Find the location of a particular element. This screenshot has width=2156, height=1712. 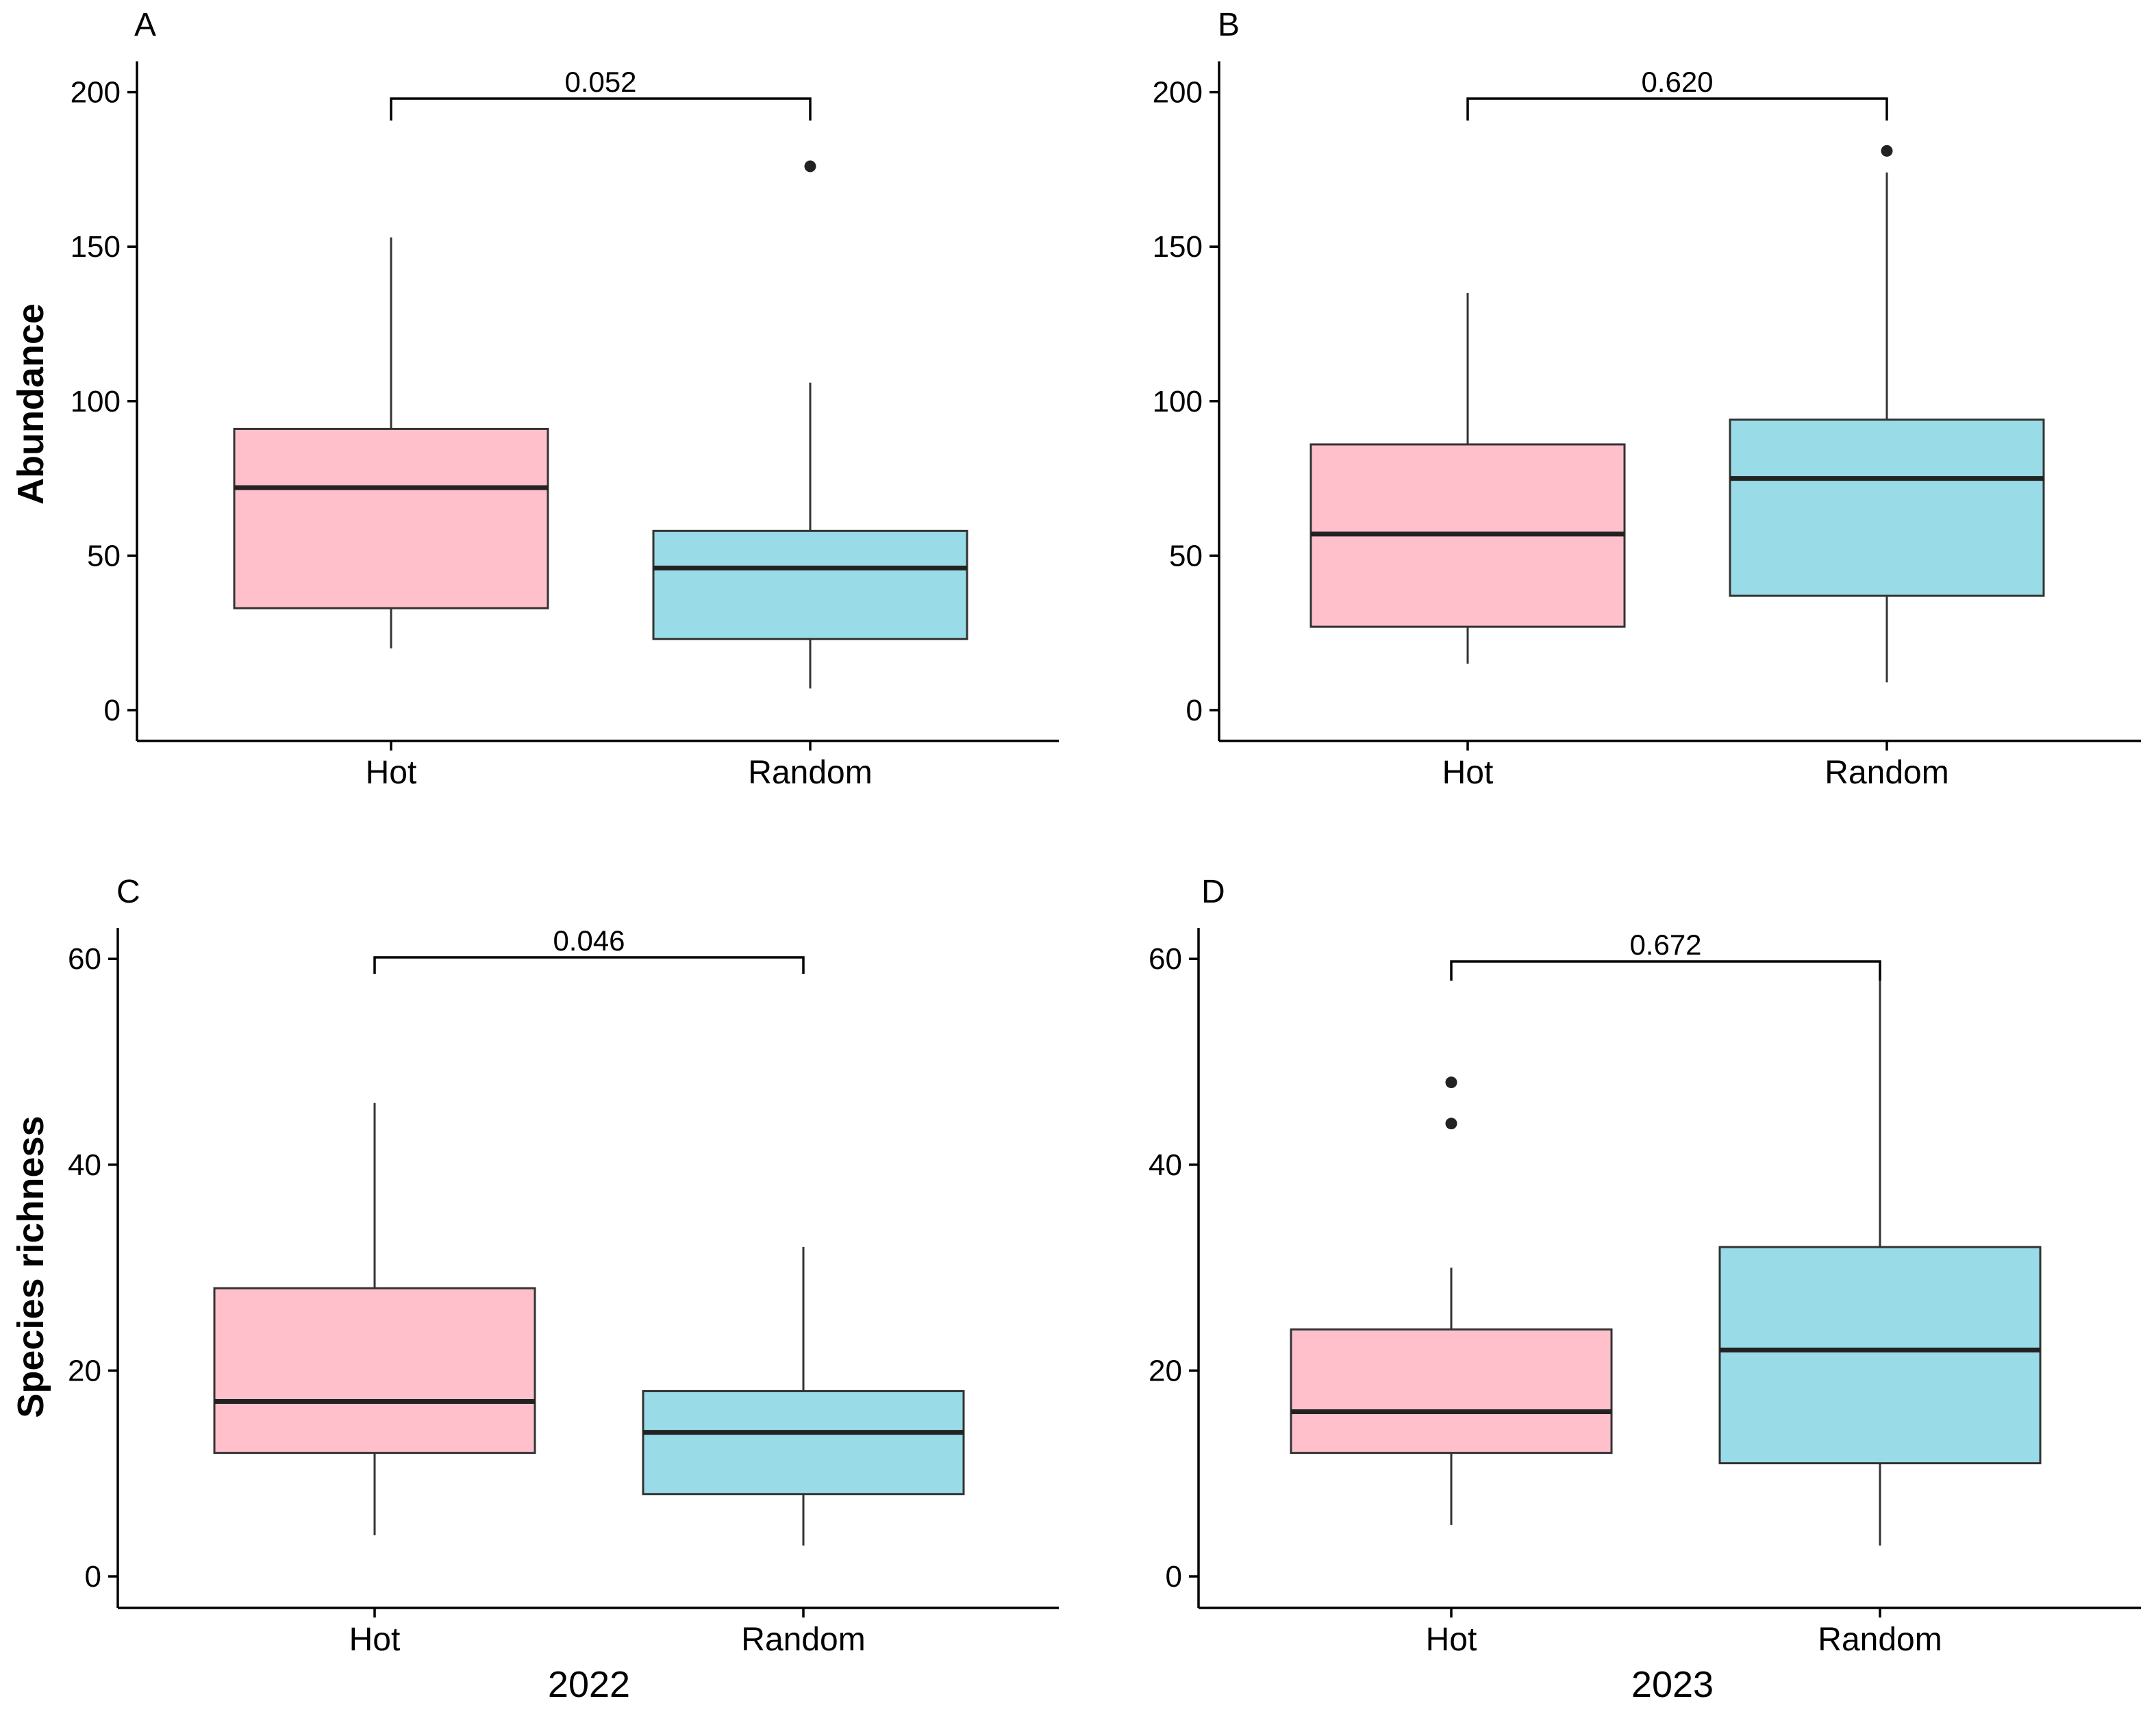

panel-d-xlabel: 2023 is located at coordinates (1672, 1685).